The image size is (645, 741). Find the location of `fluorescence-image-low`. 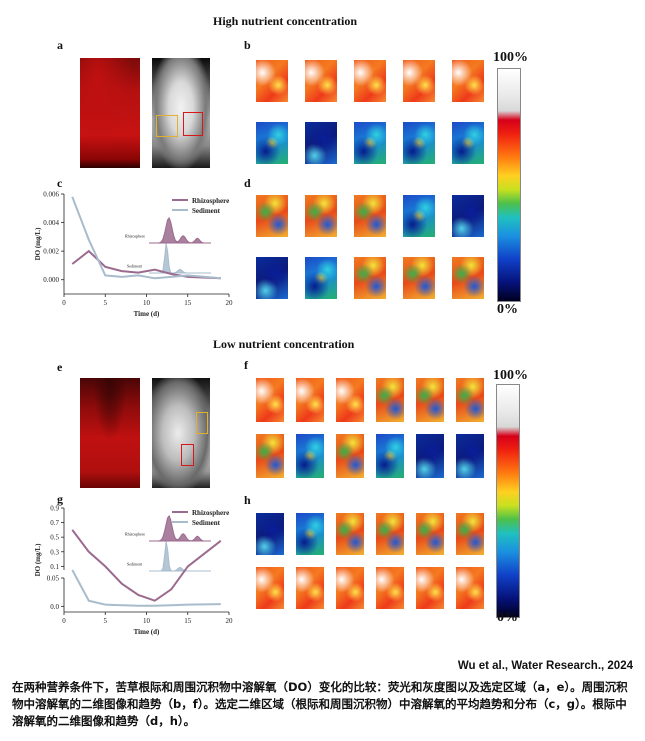

fluorescence-image-low is located at coordinates (110, 433).